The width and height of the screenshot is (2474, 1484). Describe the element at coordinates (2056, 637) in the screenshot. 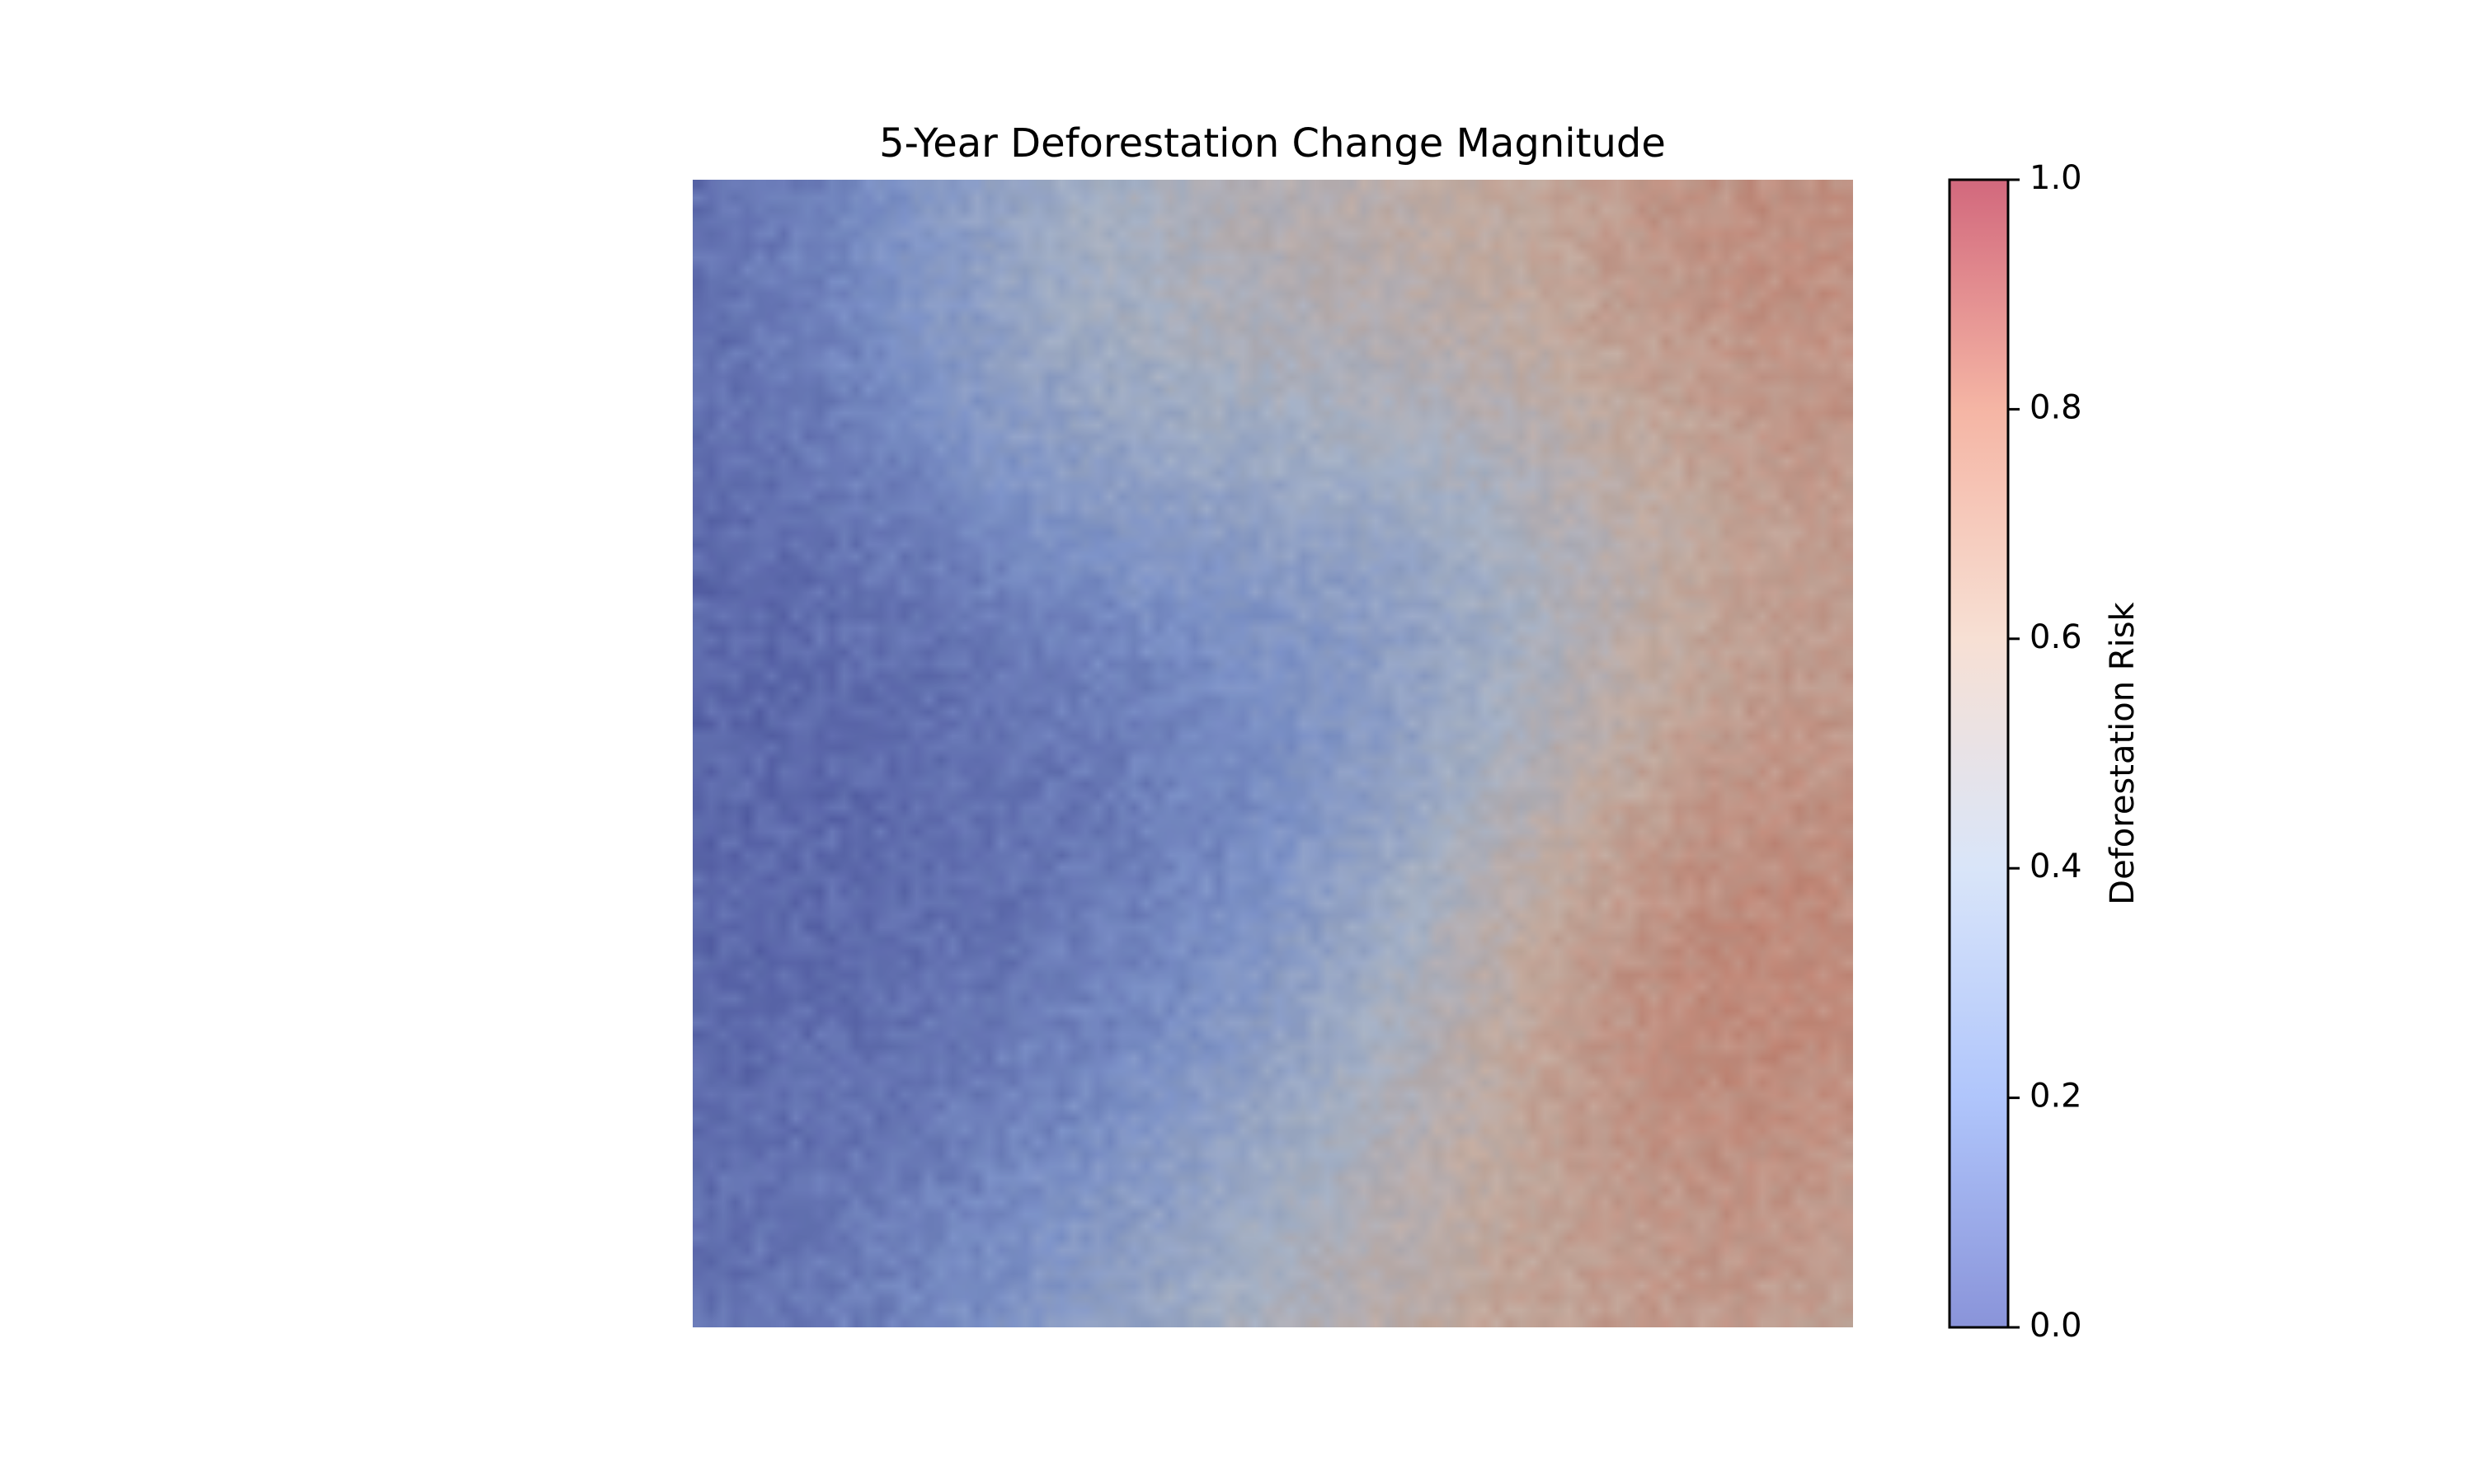

I see `colorbar-tick-label: 0.6` at that location.